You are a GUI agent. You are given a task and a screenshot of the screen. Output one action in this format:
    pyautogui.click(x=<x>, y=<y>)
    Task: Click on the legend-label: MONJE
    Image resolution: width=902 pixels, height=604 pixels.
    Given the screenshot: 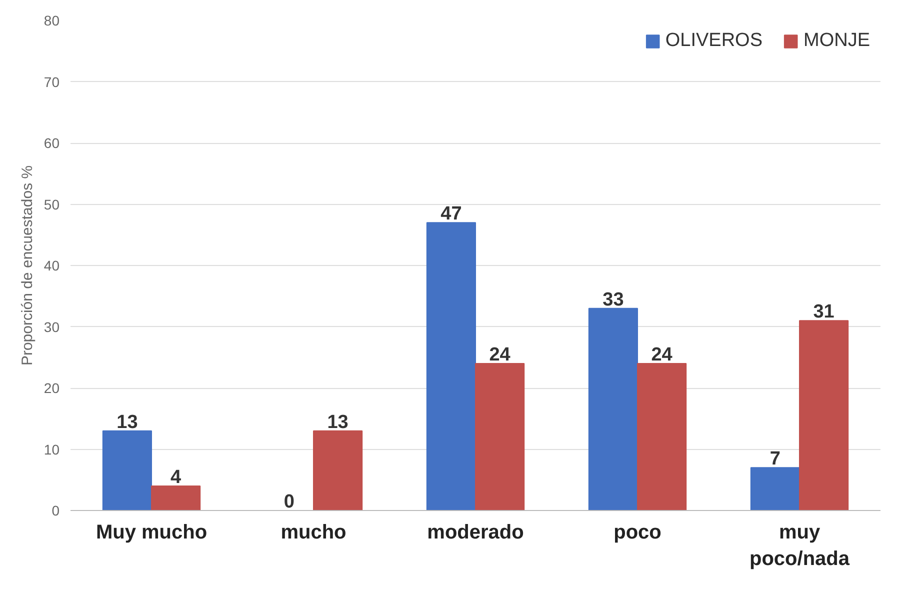 What is the action you would take?
    pyautogui.click(x=837, y=41)
    